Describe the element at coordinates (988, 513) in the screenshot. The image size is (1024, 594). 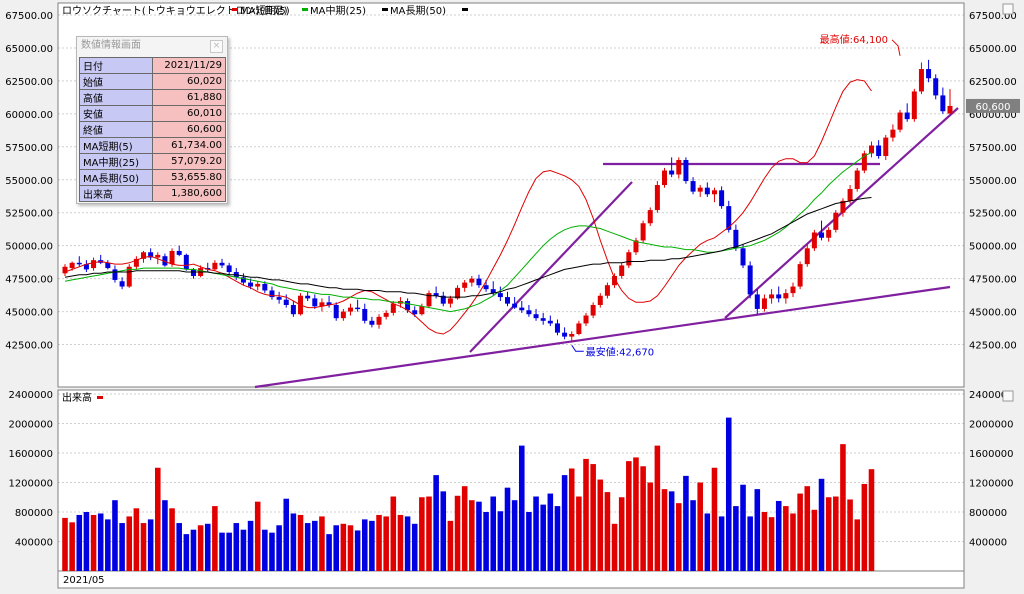
I see `volume-tick-label-right: 800000` at that location.